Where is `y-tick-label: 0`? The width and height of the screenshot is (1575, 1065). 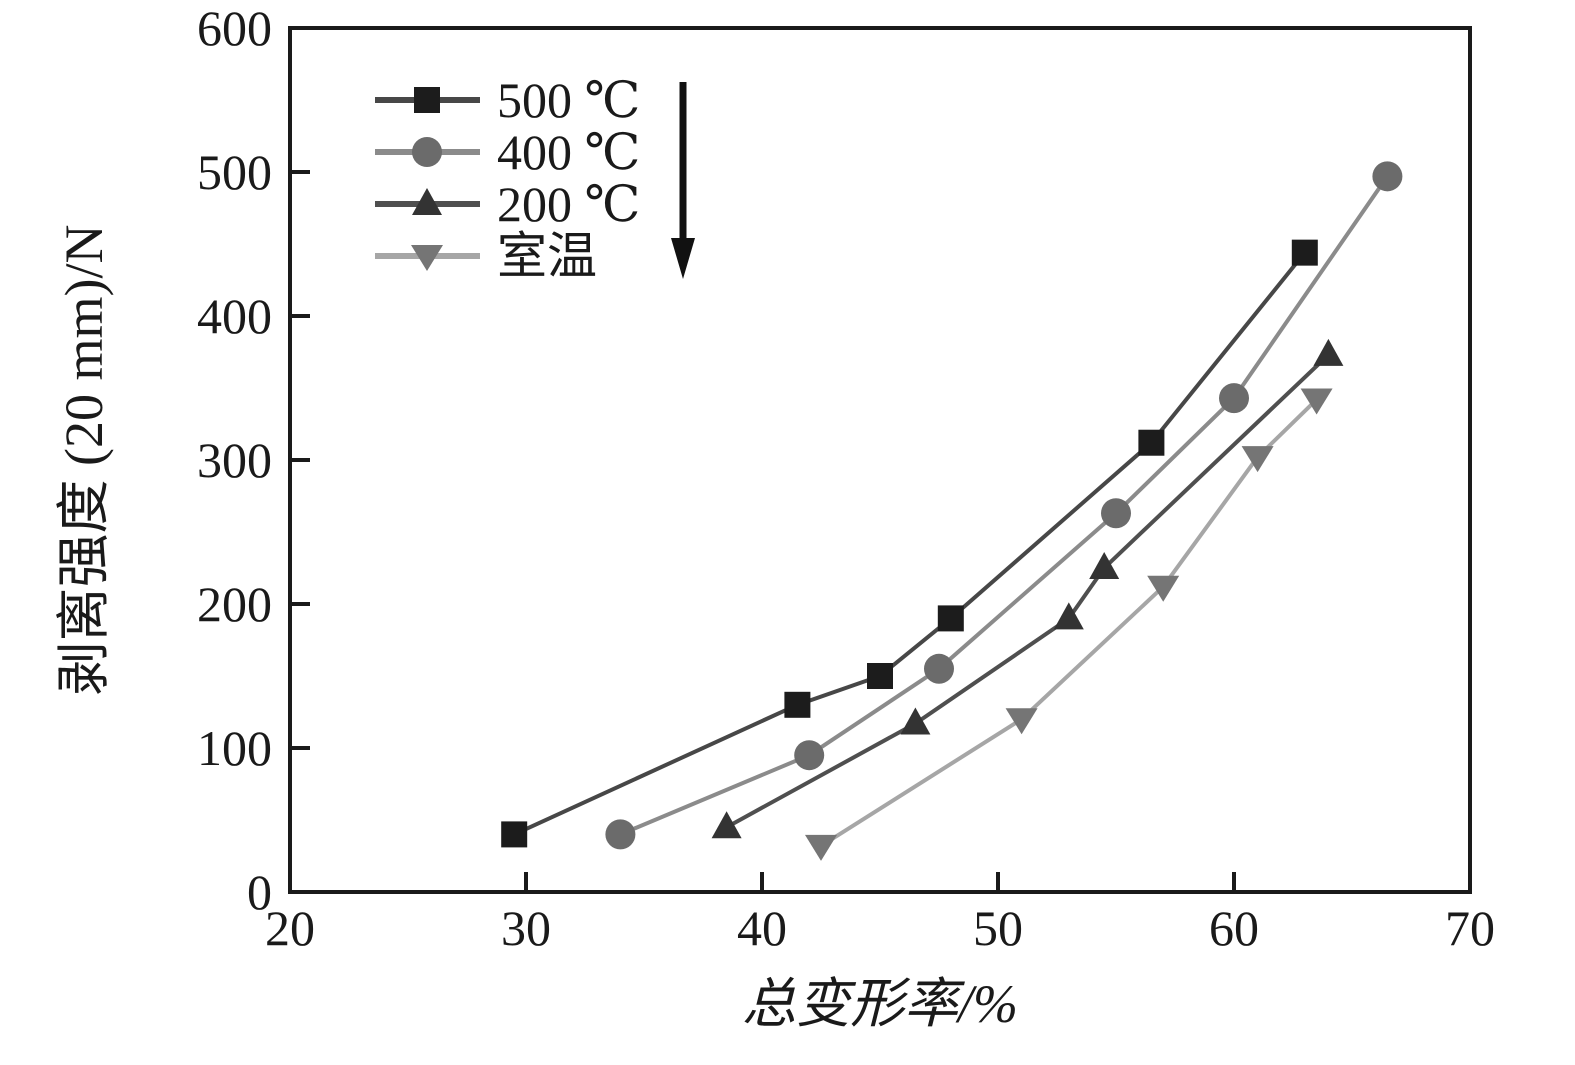 y-tick-label: 0 is located at coordinates (259, 892).